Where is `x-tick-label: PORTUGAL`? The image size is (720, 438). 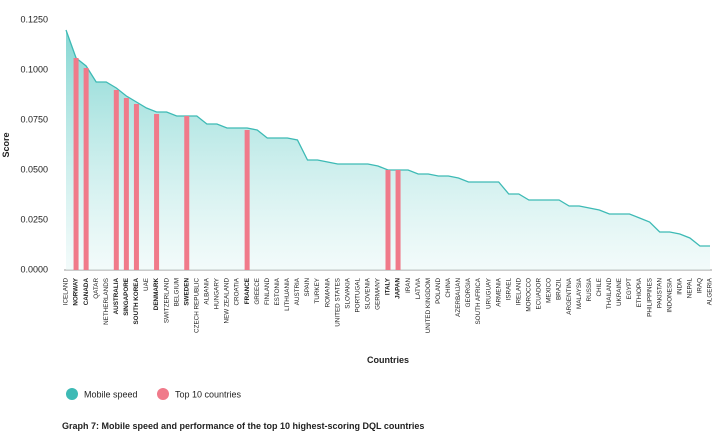 x-tick-label: PORTUGAL is located at coordinates (357, 295).